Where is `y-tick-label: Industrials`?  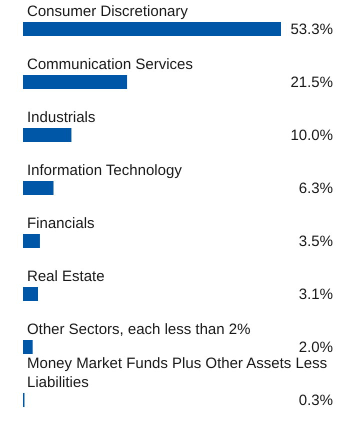 y-tick-label: Industrials is located at coordinates (61, 117).